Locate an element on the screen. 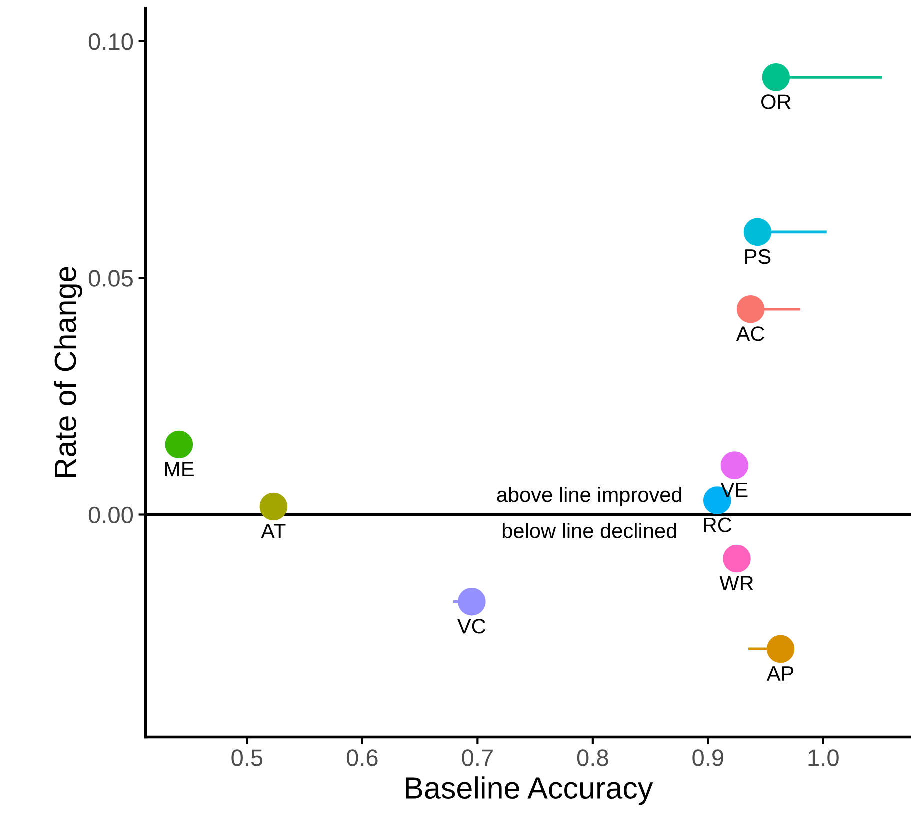  series-label: VC is located at coordinates (472, 626).